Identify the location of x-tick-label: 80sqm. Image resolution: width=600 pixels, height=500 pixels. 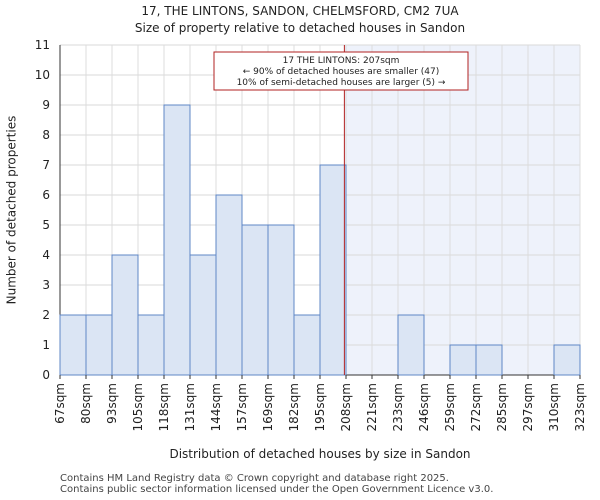
(86, 403).